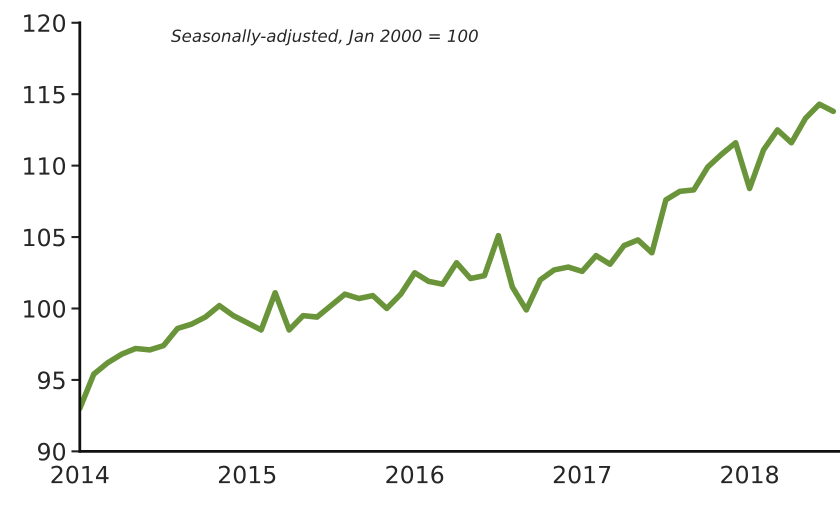  Describe the element at coordinates (415, 475) in the screenshot. I see `x-tick-label: 2016` at that location.